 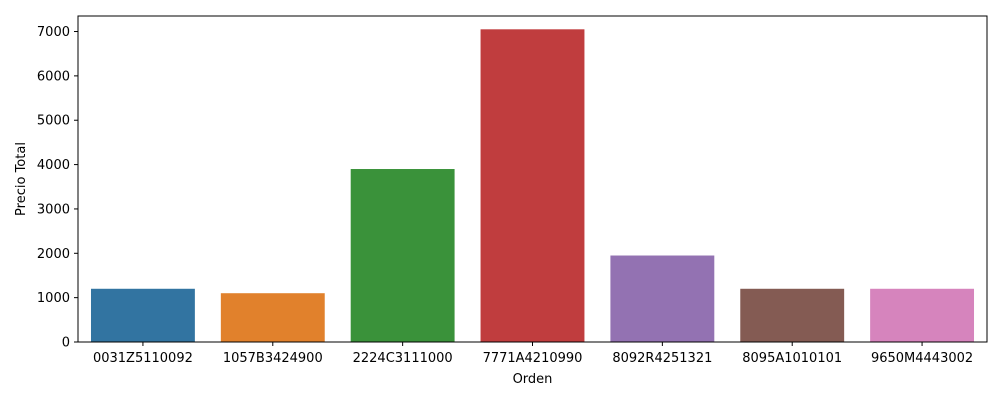 What do you see at coordinates (53, 32) in the screenshot?
I see `y-tick-label: 7000` at bounding box center [53, 32].